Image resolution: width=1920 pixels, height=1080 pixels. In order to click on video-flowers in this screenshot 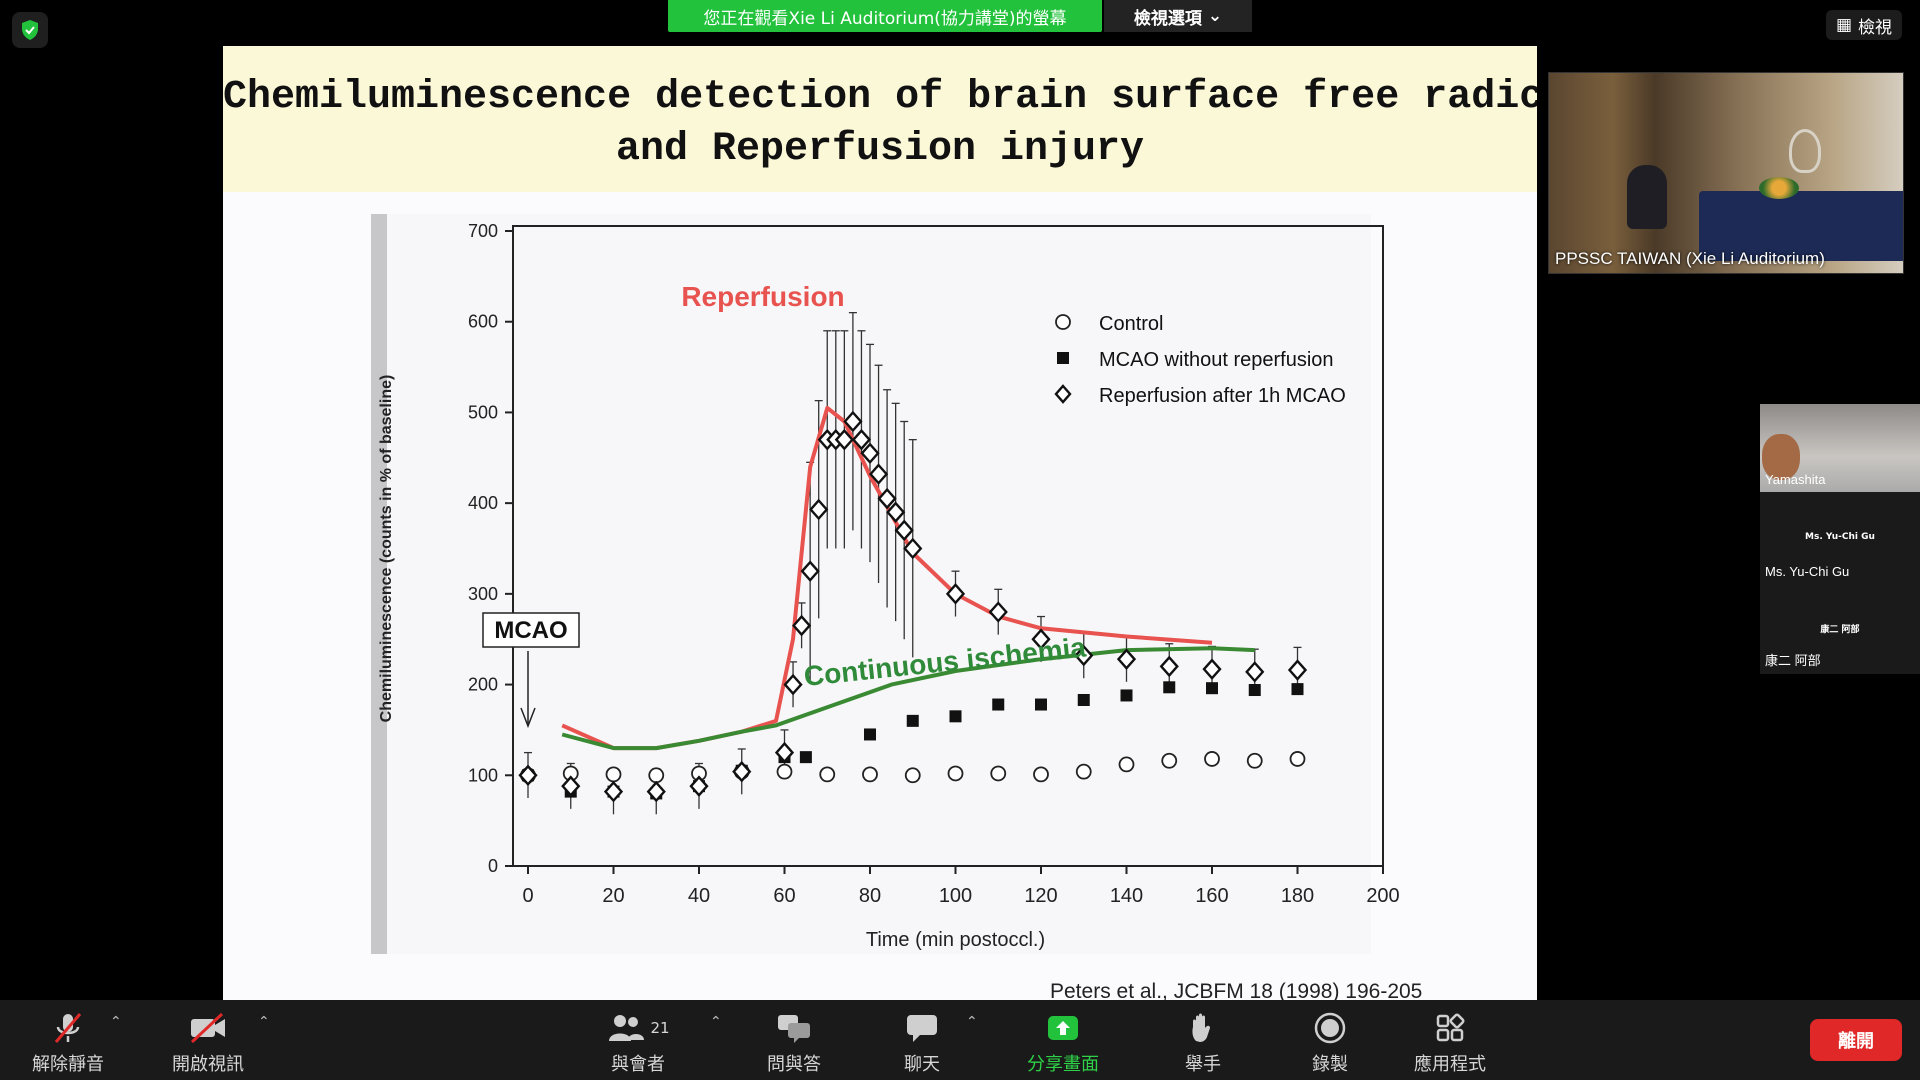, I will do `click(1779, 188)`.